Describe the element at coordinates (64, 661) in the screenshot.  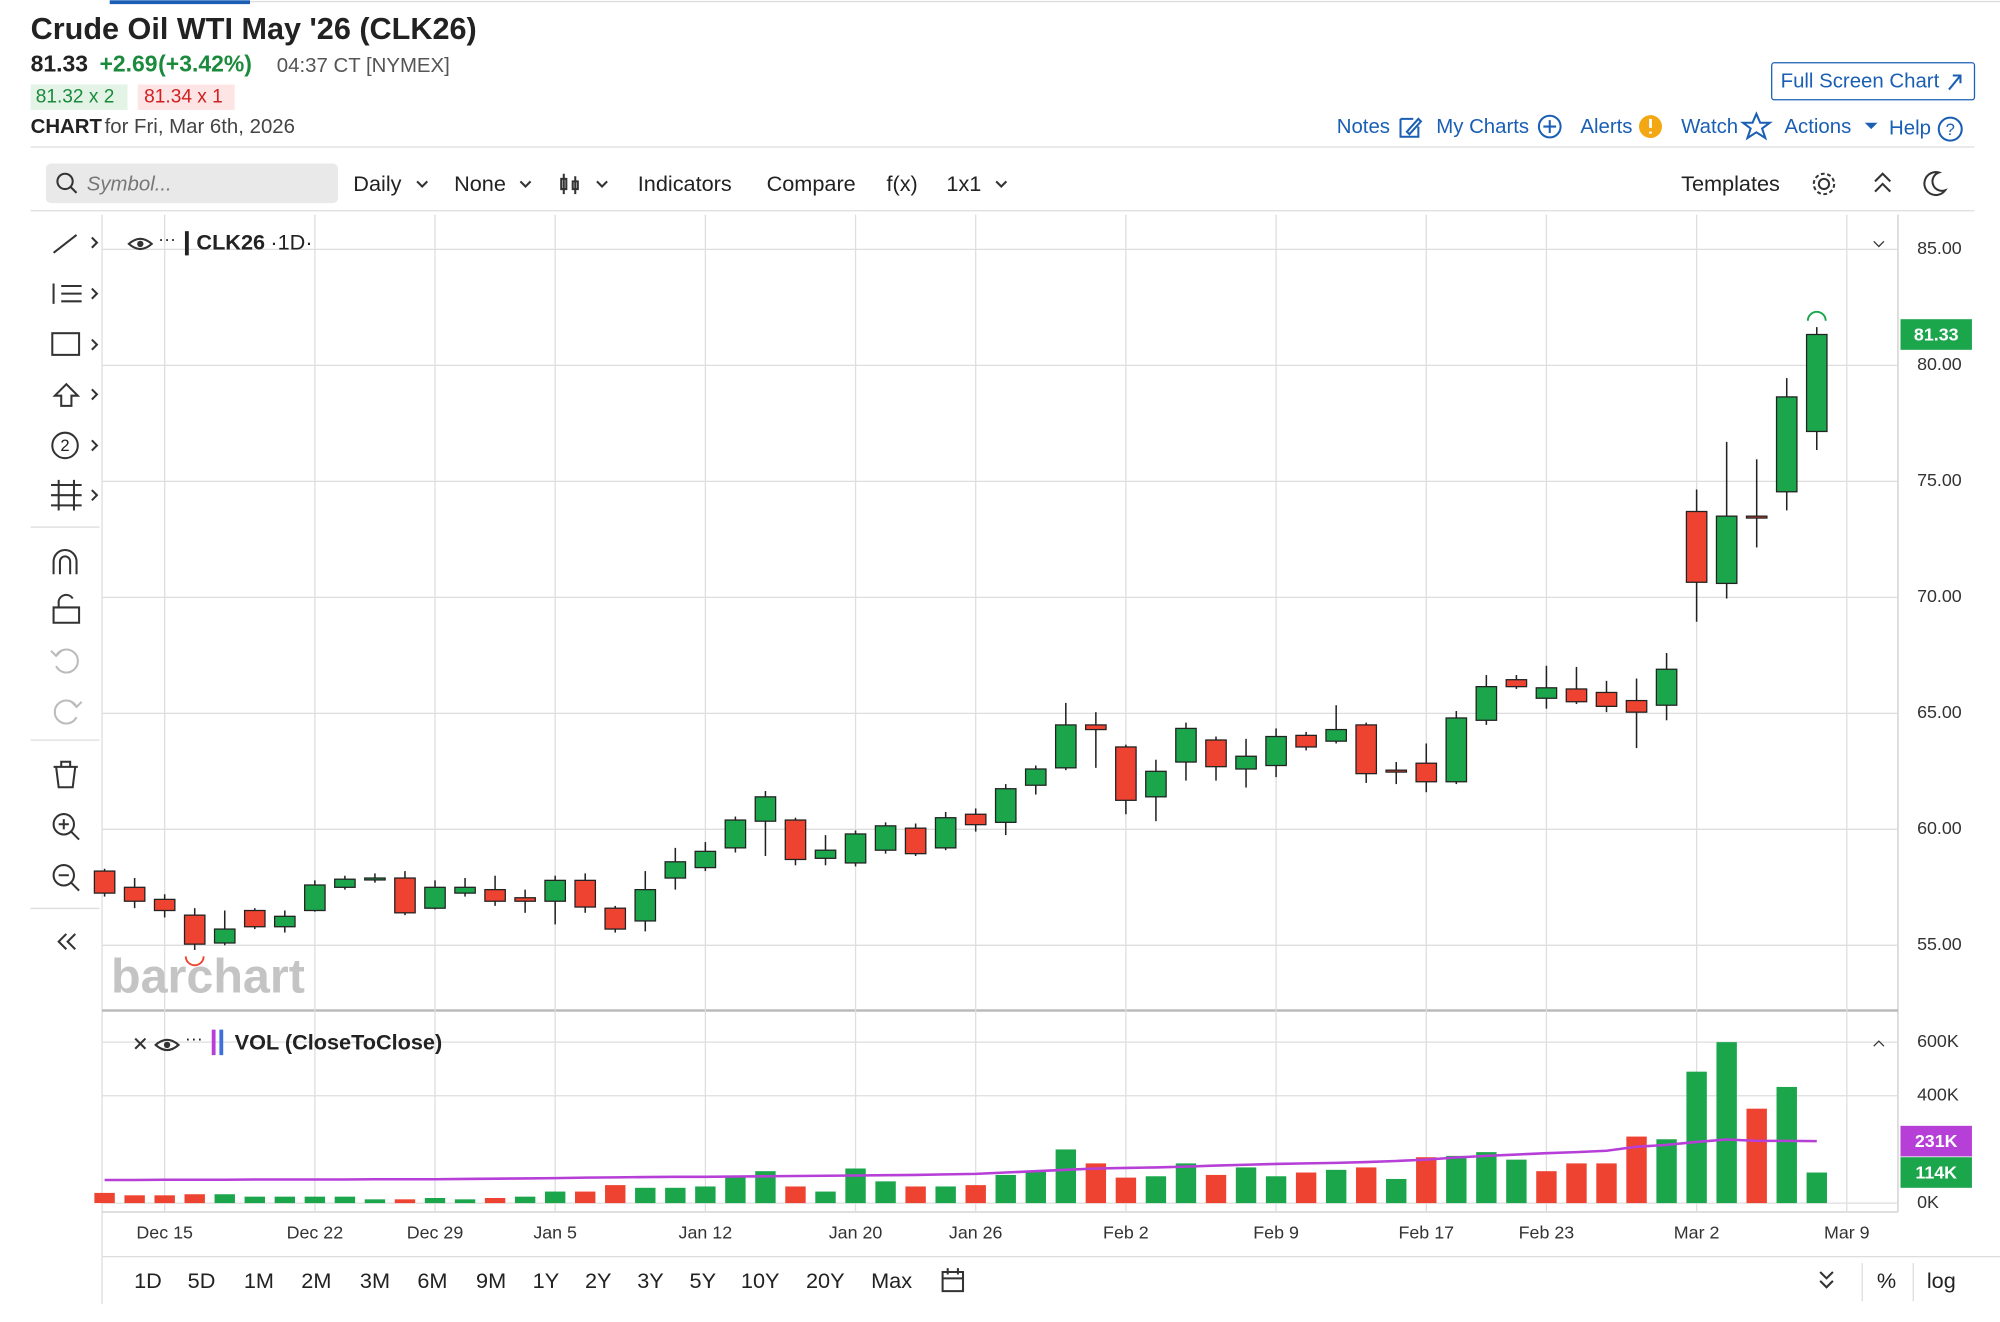
I see `undo` at that location.